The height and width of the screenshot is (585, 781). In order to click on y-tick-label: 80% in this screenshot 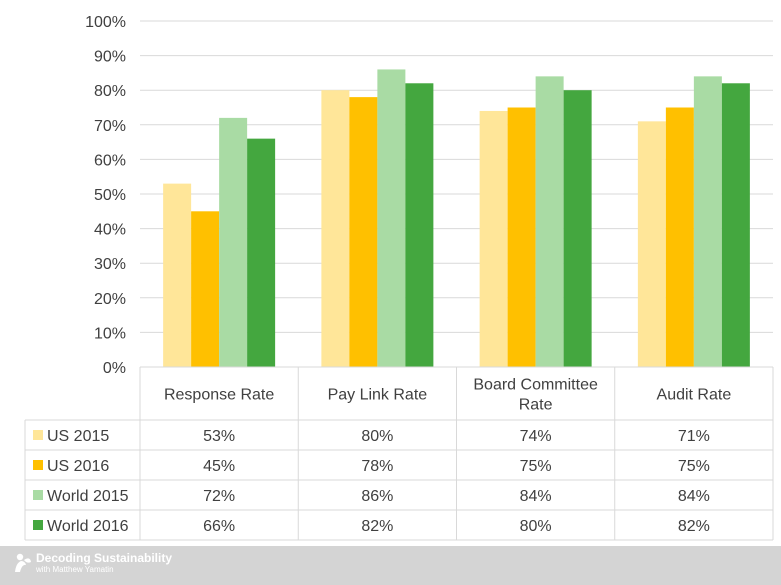, I will do `click(110, 91)`.